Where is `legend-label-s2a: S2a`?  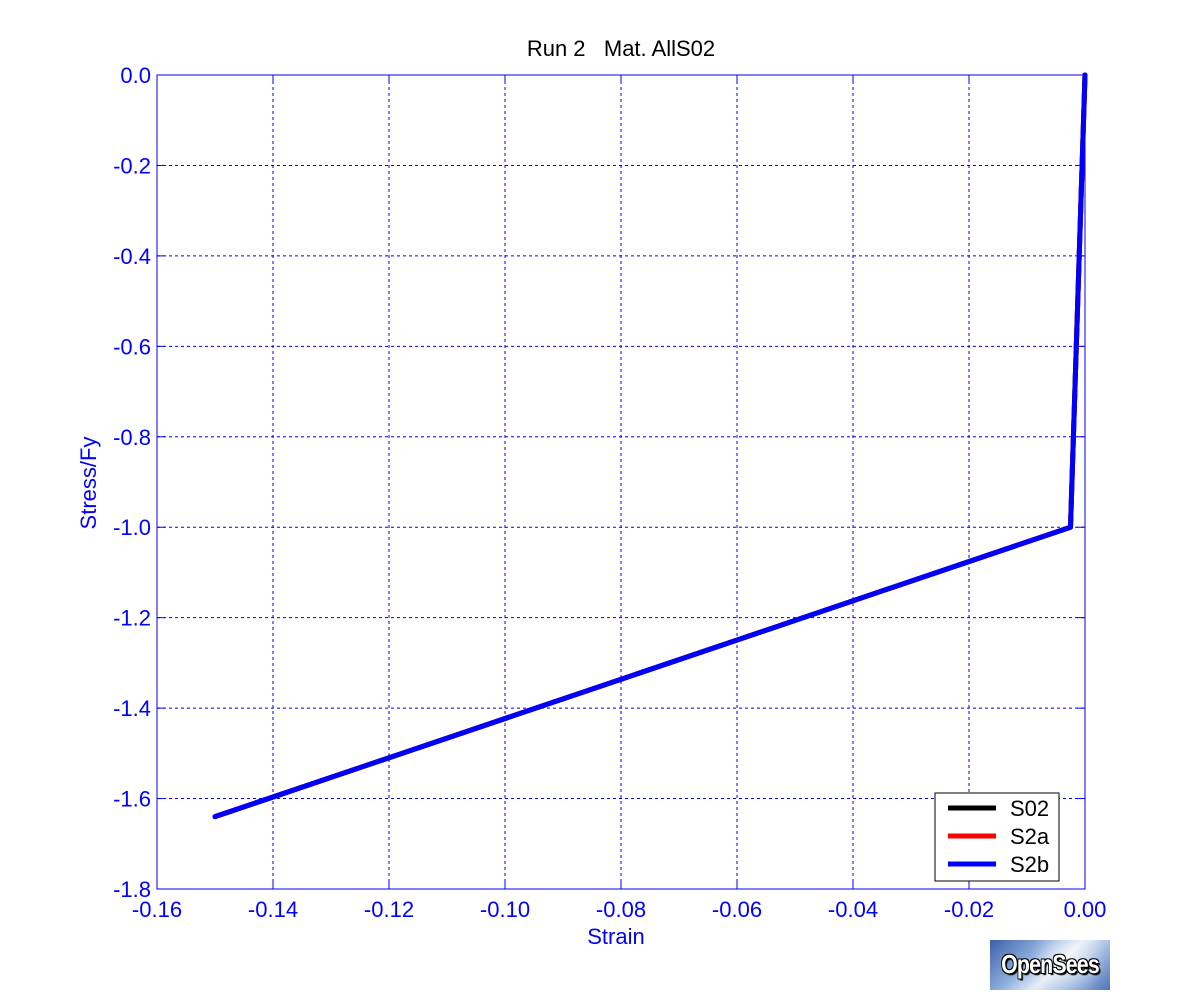
legend-label-s2a: S2a is located at coordinates (1030, 836).